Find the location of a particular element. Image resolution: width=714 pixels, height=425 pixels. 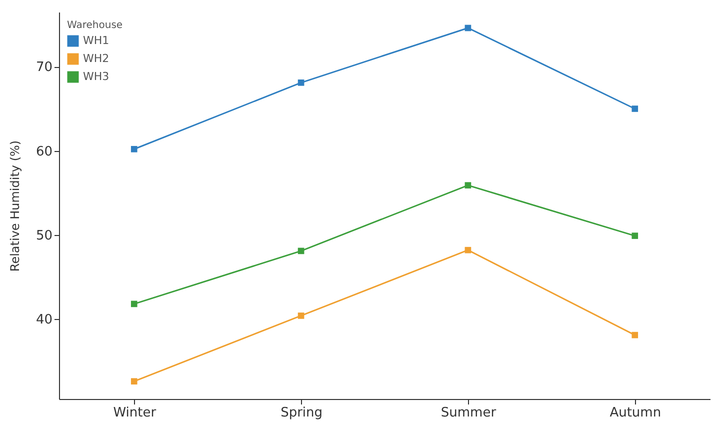

legend-label: WH3 is located at coordinates (96, 76).